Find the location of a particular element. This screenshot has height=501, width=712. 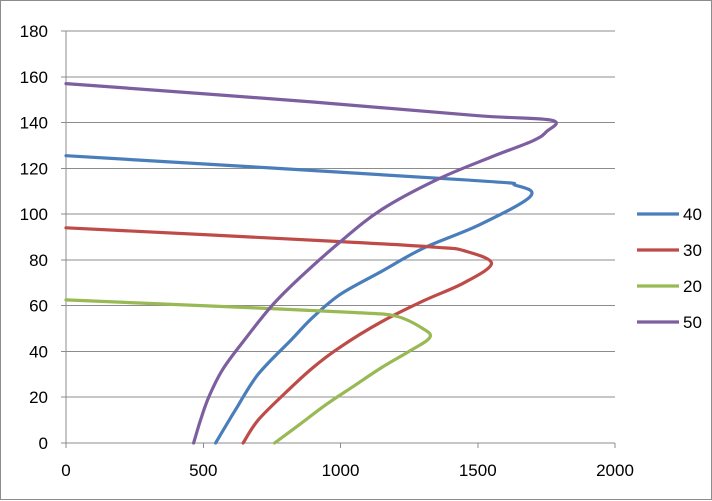

legend-label-50: 50 is located at coordinates (692, 322).